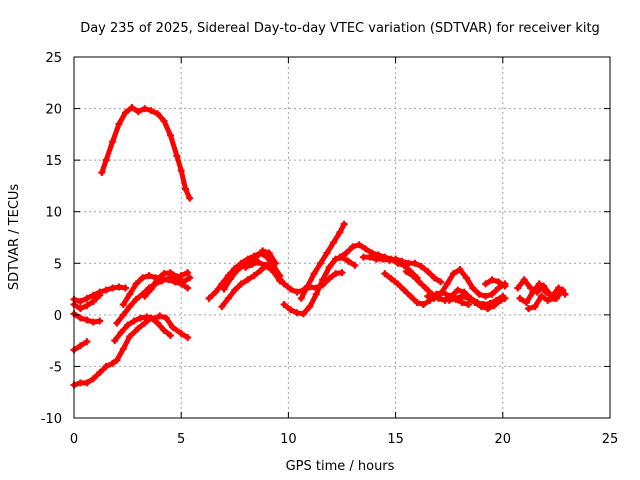 The height and width of the screenshot is (480, 640). I want to click on y-tick-label: 20, so click(53, 110).